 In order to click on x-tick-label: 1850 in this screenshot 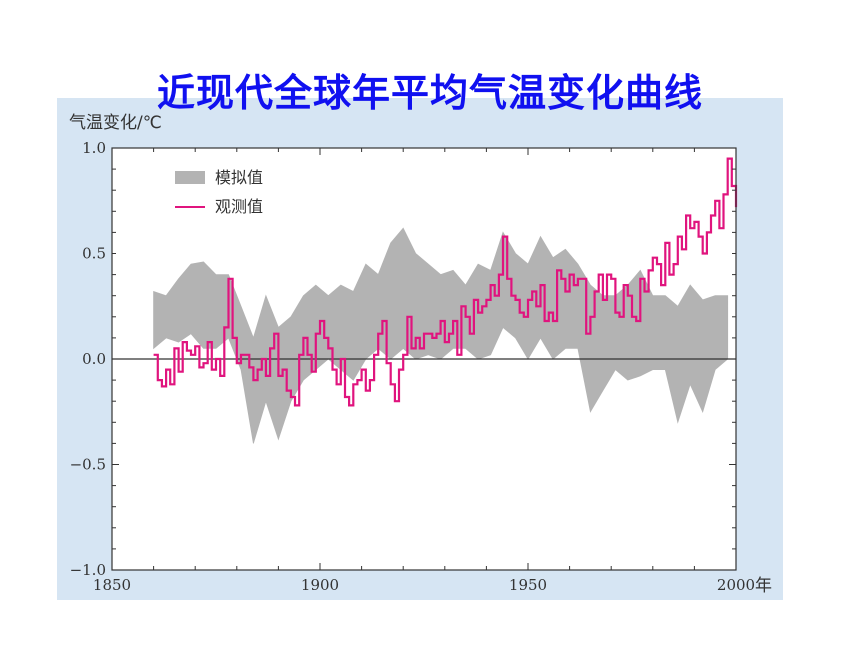, I will do `click(112, 585)`.